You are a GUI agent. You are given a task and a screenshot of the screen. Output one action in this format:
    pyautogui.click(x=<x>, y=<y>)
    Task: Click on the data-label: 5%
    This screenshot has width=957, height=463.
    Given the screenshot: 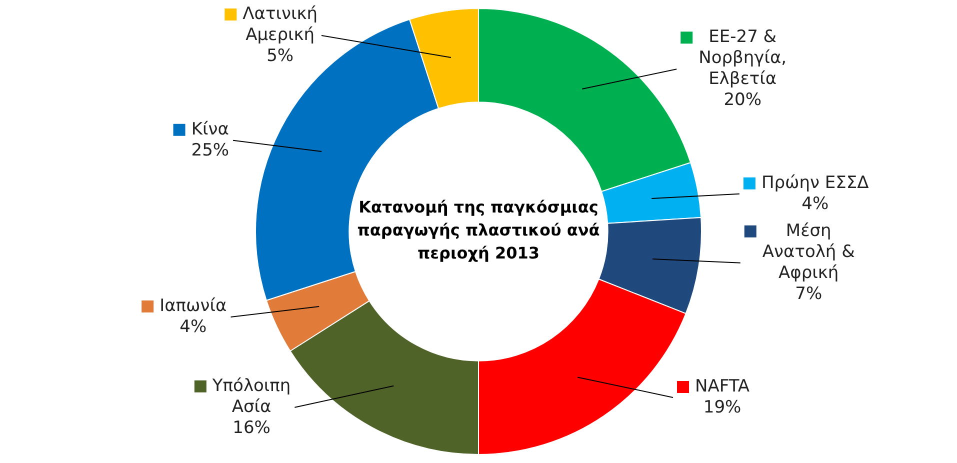 What is the action you would take?
    pyautogui.click(x=280, y=56)
    